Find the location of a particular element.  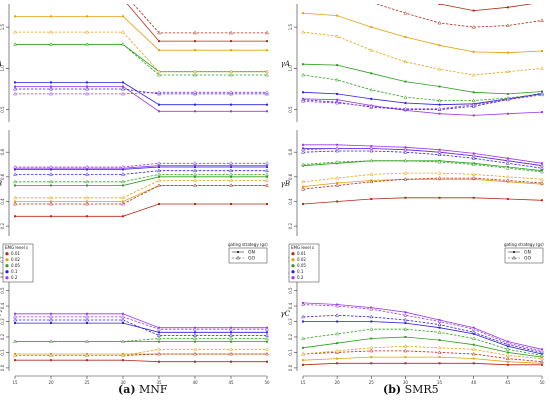

series-line-go-0.2 is located at coordinates (422, 328).